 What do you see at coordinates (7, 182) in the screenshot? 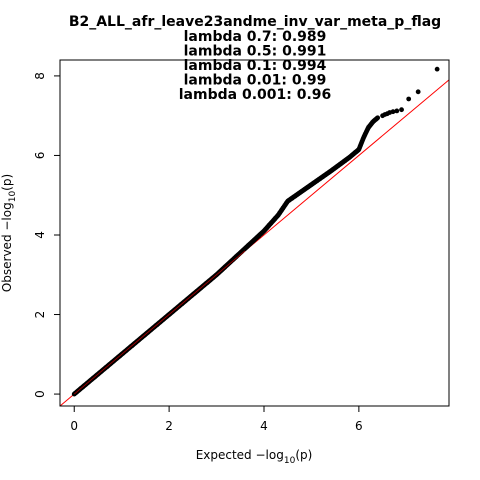
I see `y-axis-label-arg: (p)` at bounding box center [7, 182].